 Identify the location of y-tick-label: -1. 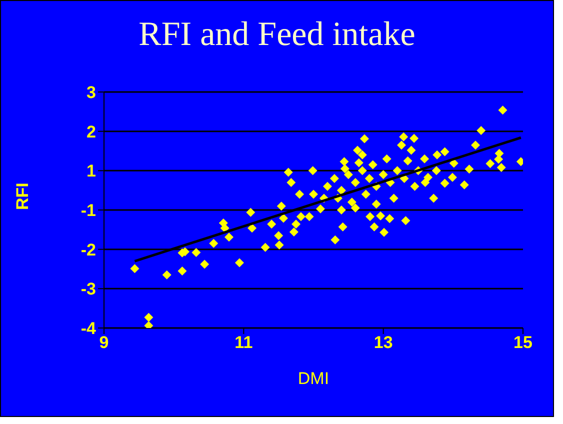
(88, 210).